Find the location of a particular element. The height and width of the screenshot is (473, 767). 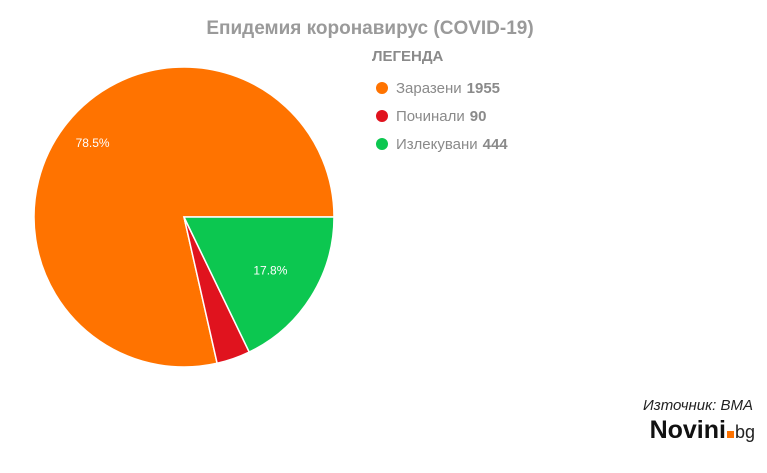

novini-logo: Novini bg is located at coordinates (702, 430).